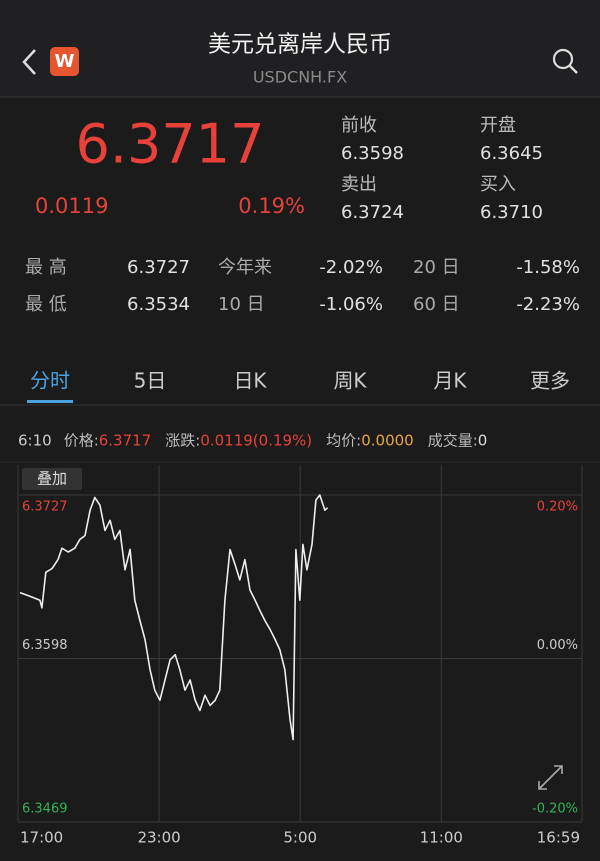 Image resolution: width=600 pixels, height=861 pixels. What do you see at coordinates (436, 304) in the screenshot?
I see `stat-label: 60 日` at bounding box center [436, 304].